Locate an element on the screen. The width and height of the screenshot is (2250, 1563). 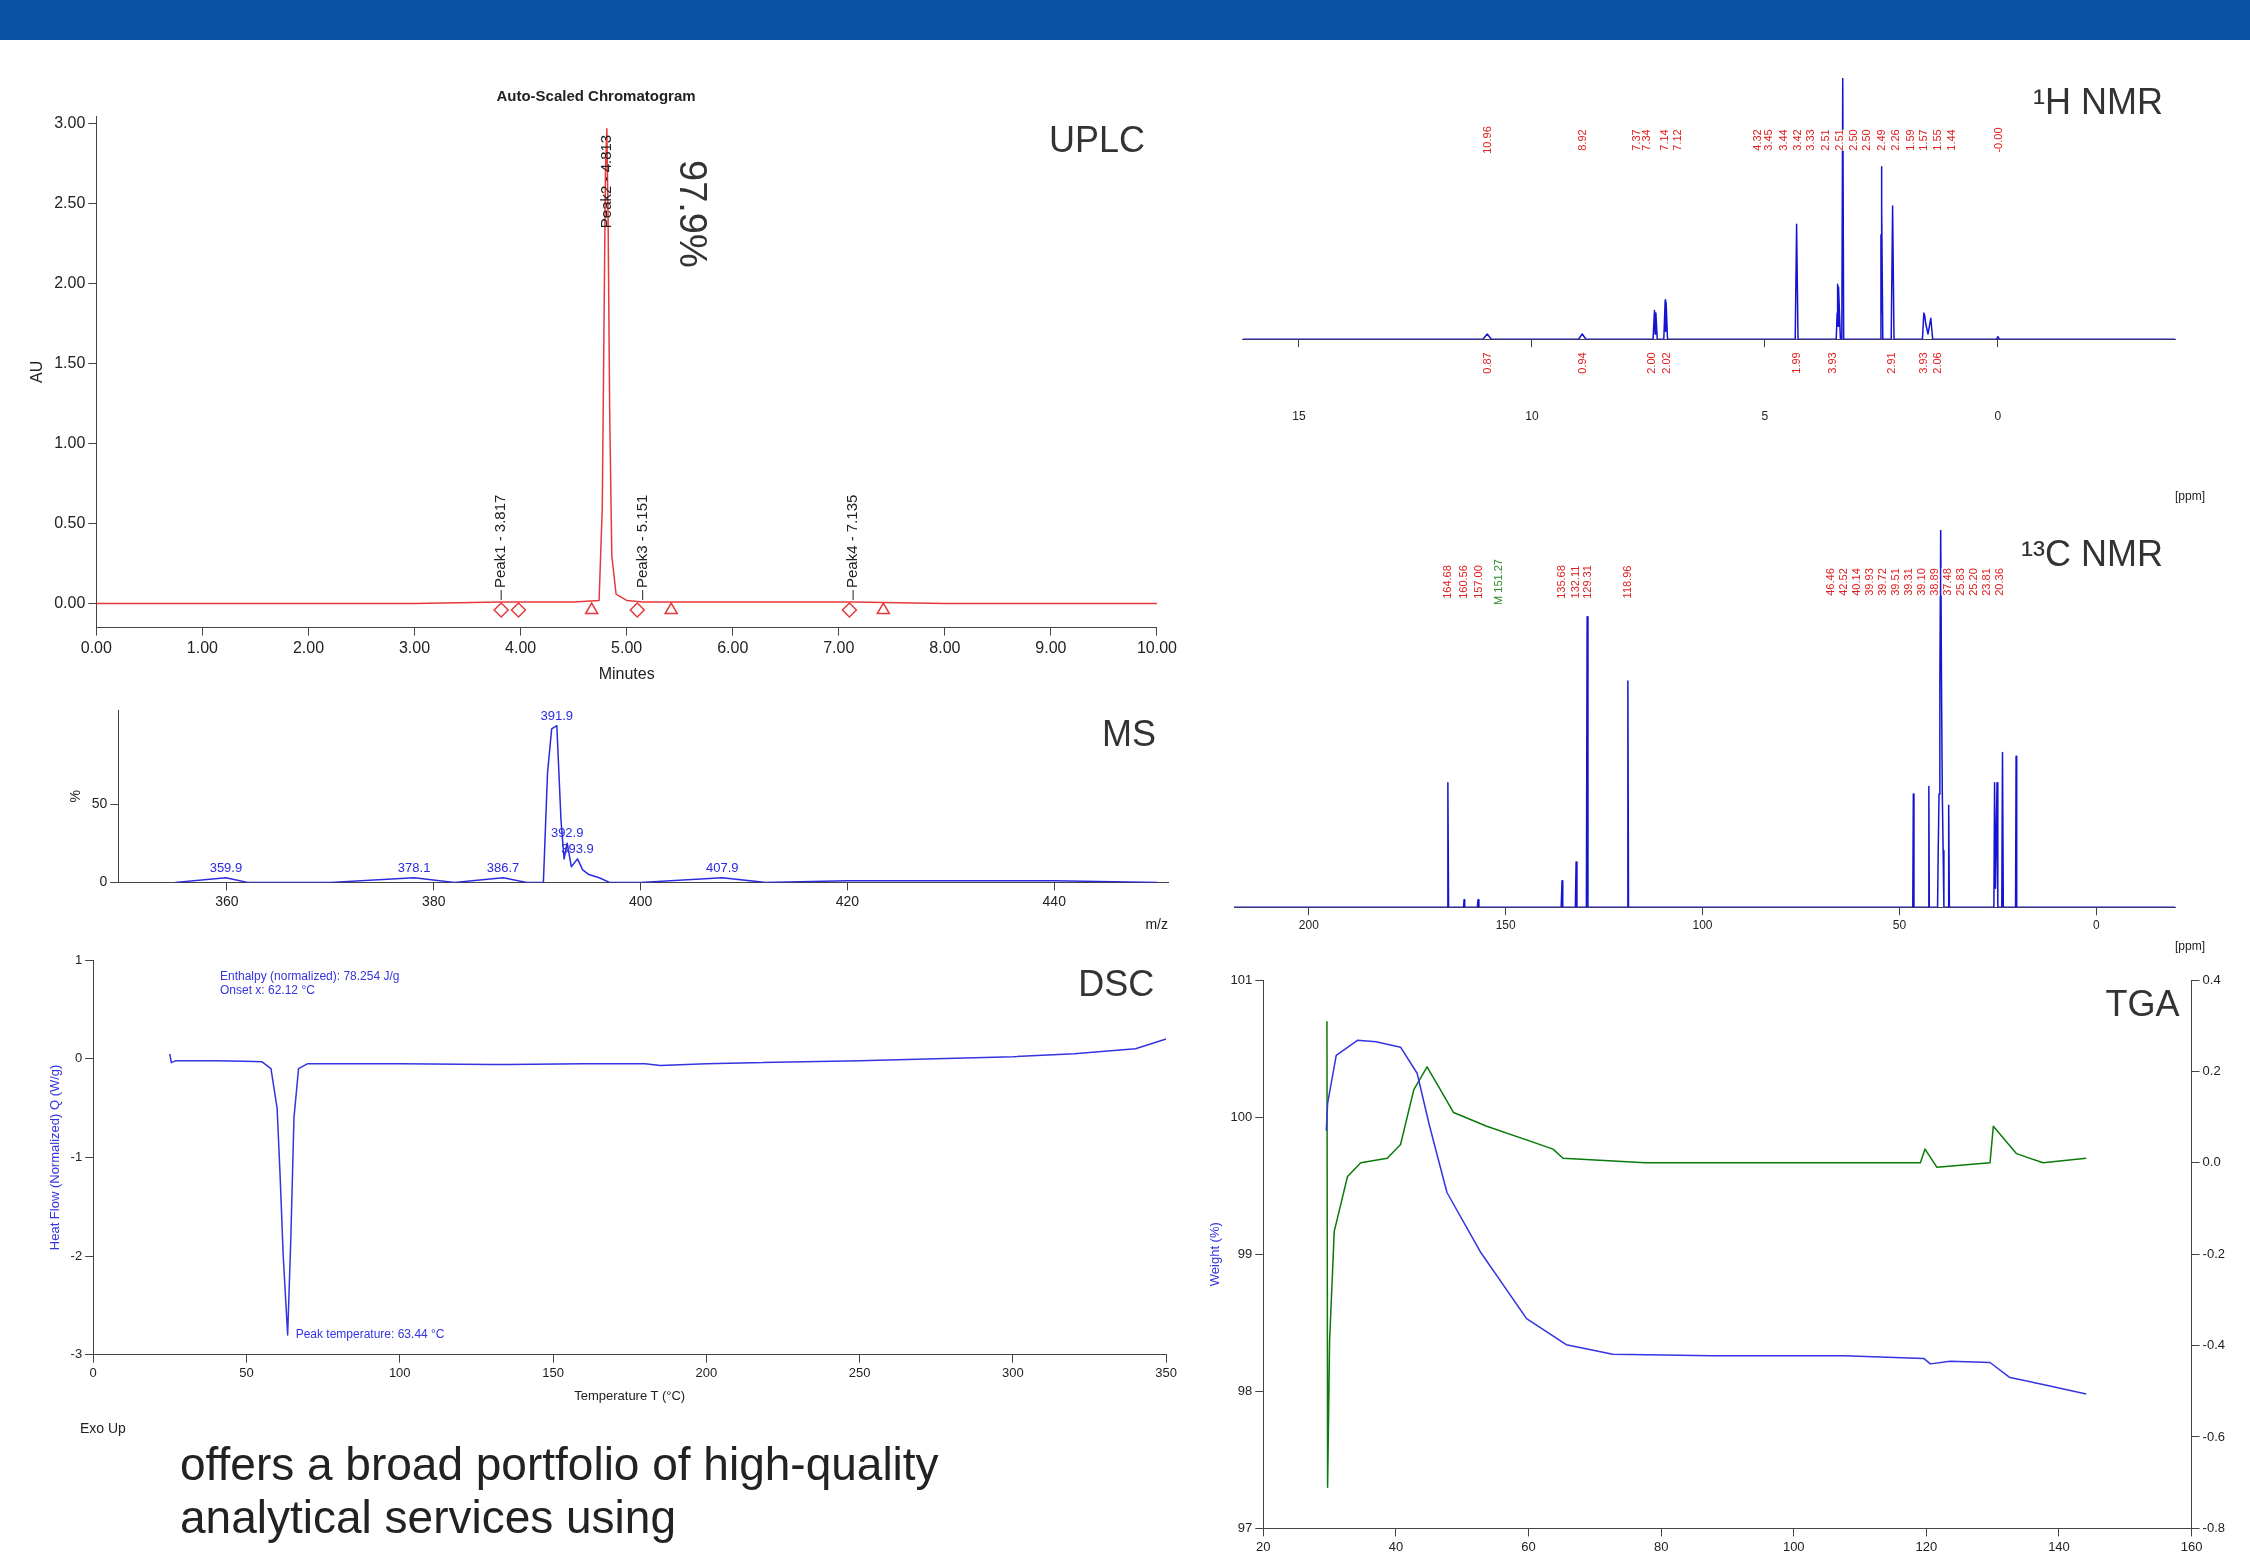
x-tick-label: 40 is located at coordinates (1396, 1546).